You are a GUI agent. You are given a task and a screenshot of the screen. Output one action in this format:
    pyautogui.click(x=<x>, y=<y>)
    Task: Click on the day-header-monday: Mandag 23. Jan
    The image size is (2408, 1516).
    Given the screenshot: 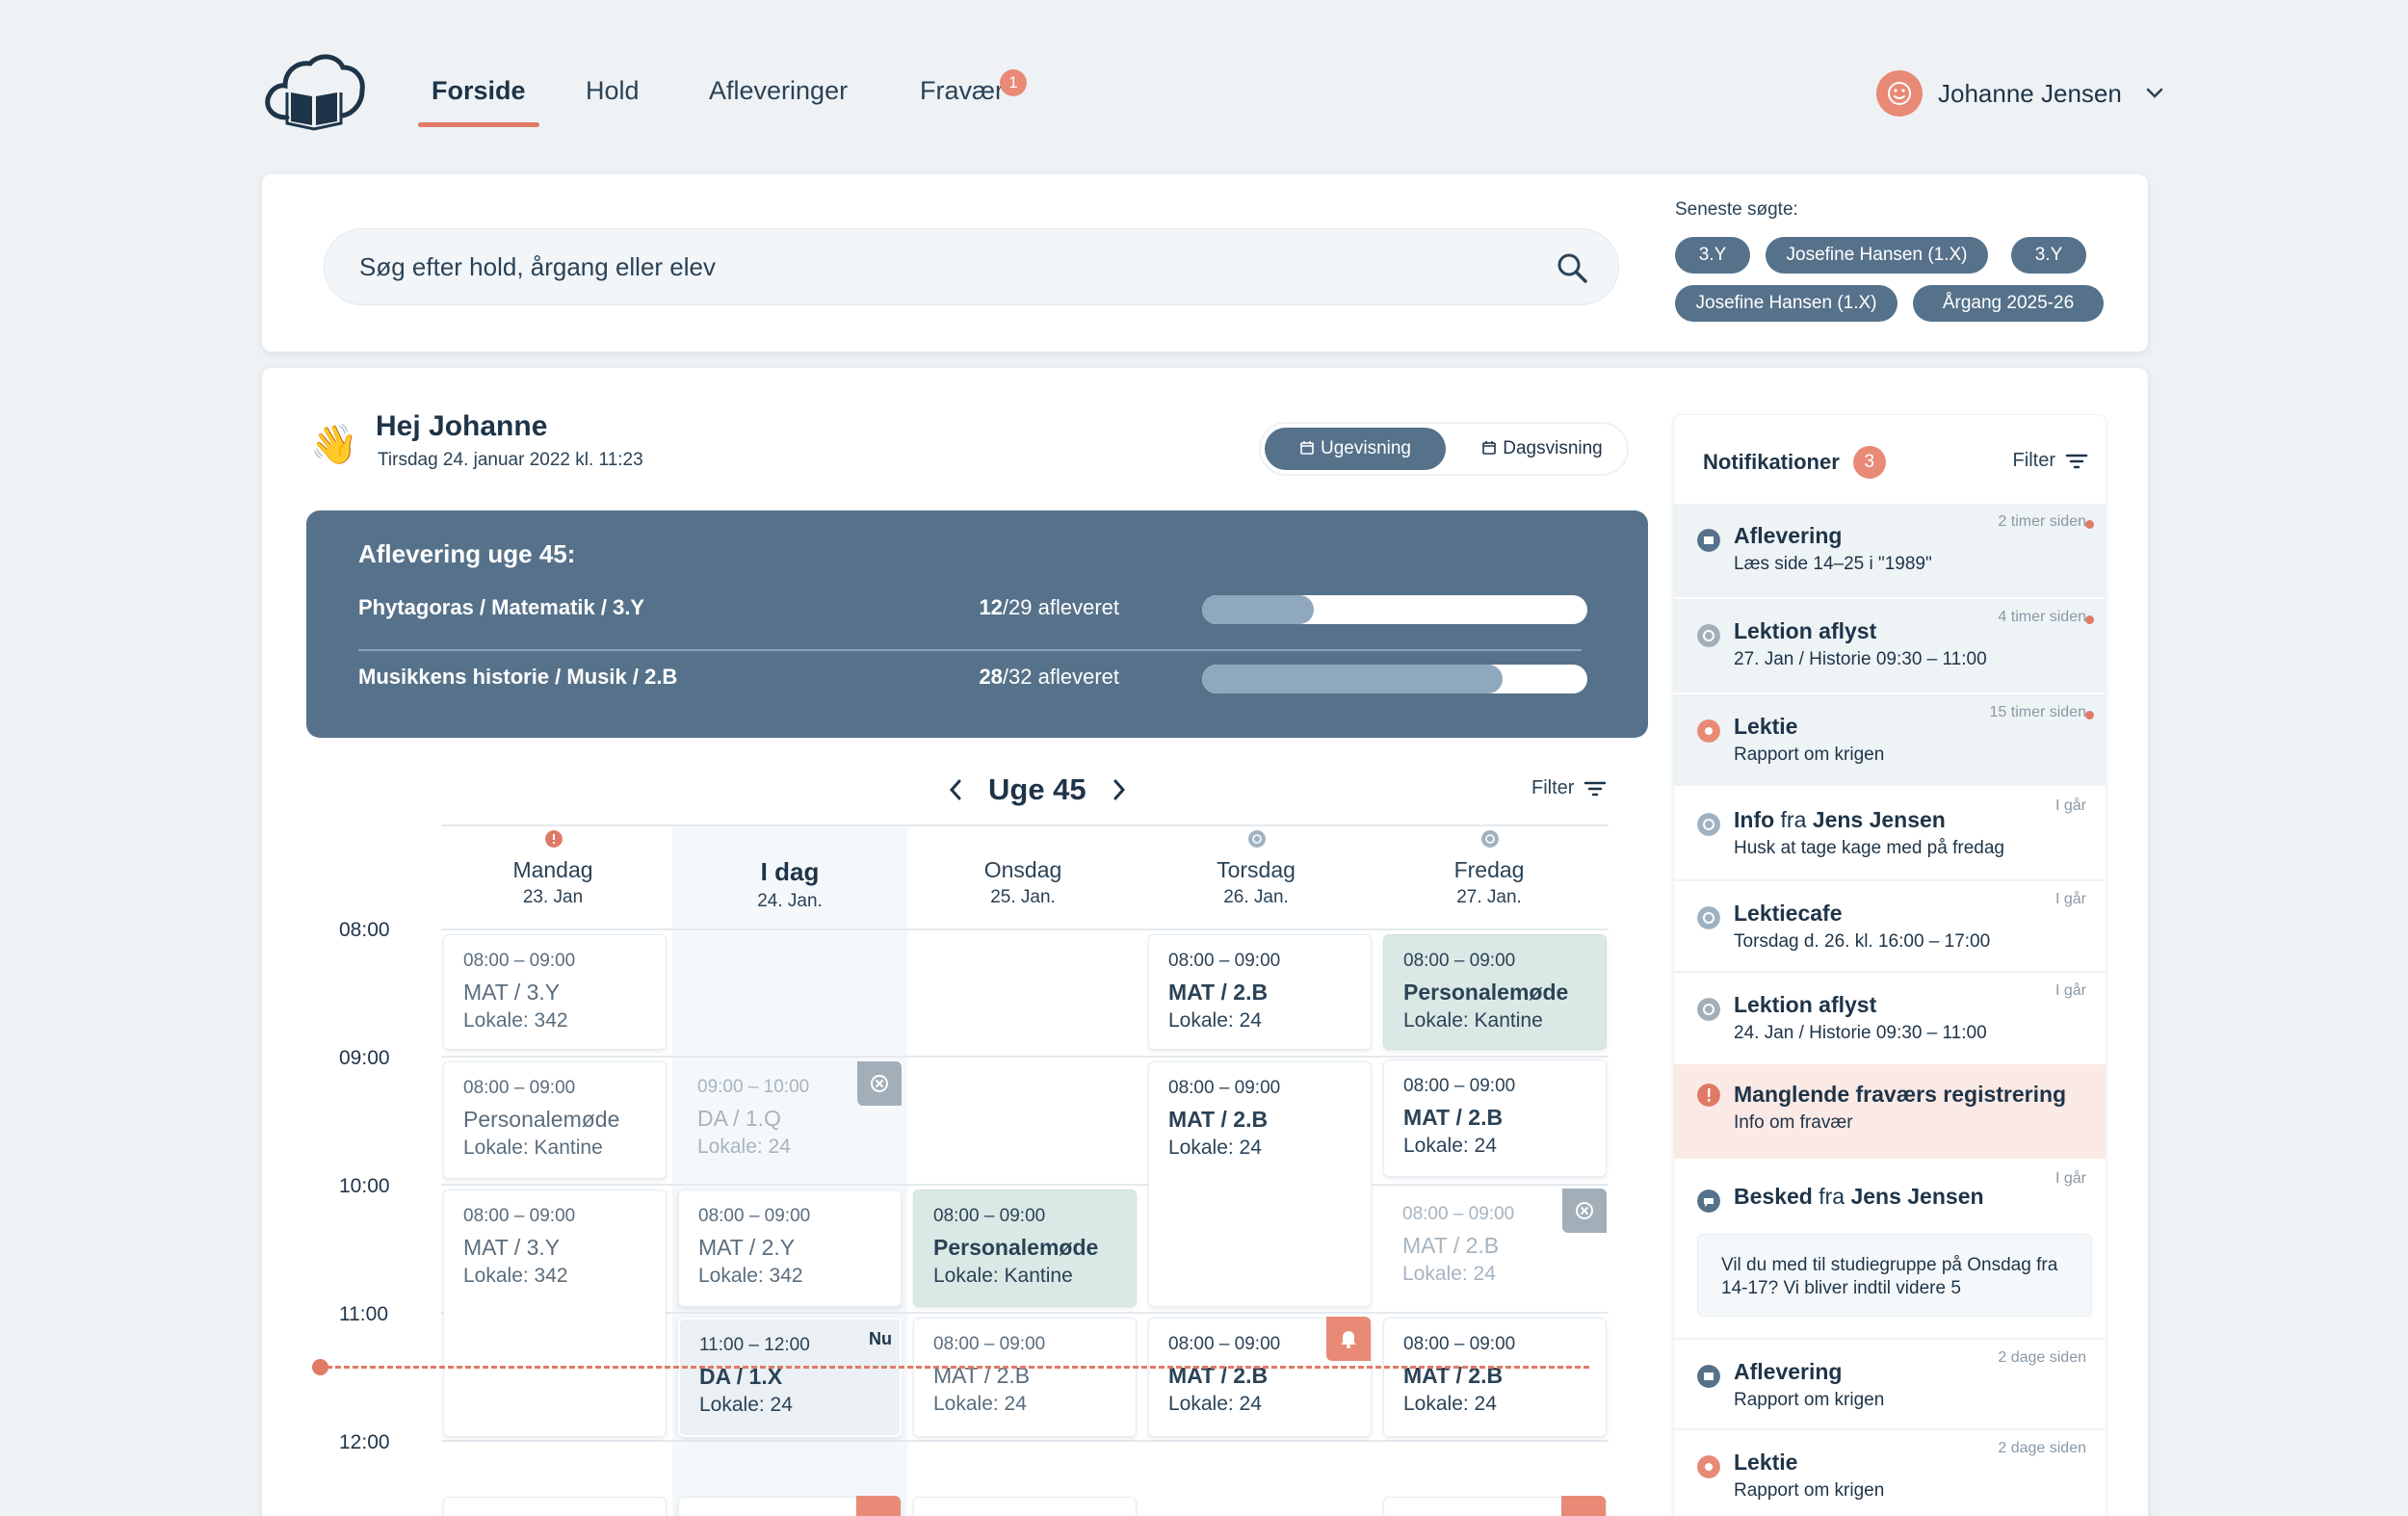 What is the action you would take?
    pyautogui.click(x=552, y=868)
    